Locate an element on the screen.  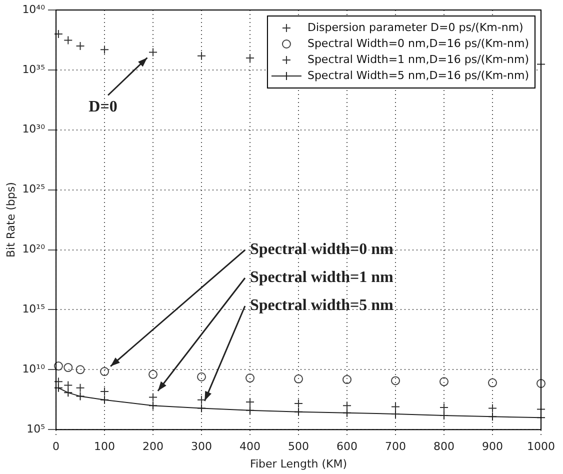
y-axis-title: Bit Rate (bps) is located at coordinates (11, 220).